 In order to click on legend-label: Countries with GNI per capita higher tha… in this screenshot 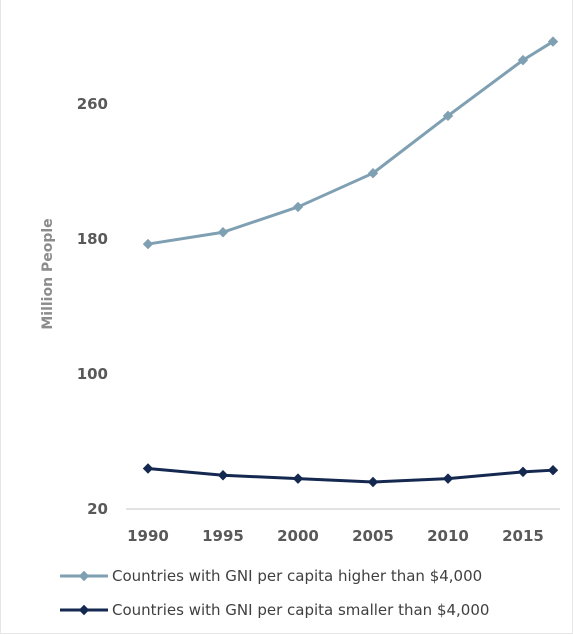, I will do `click(297, 576)`.